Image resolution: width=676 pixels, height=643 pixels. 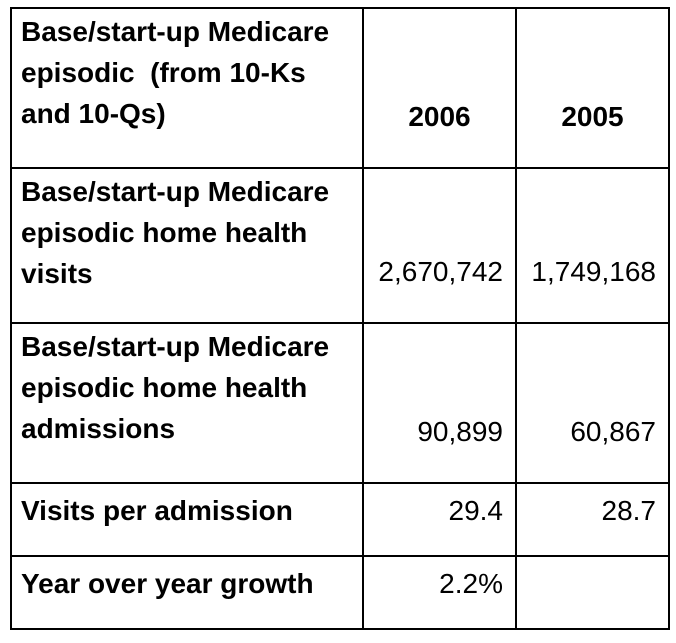 I want to click on table-row-visits-per-admission: Visits per admission 29.4 28.7, so click(x=340, y=519).